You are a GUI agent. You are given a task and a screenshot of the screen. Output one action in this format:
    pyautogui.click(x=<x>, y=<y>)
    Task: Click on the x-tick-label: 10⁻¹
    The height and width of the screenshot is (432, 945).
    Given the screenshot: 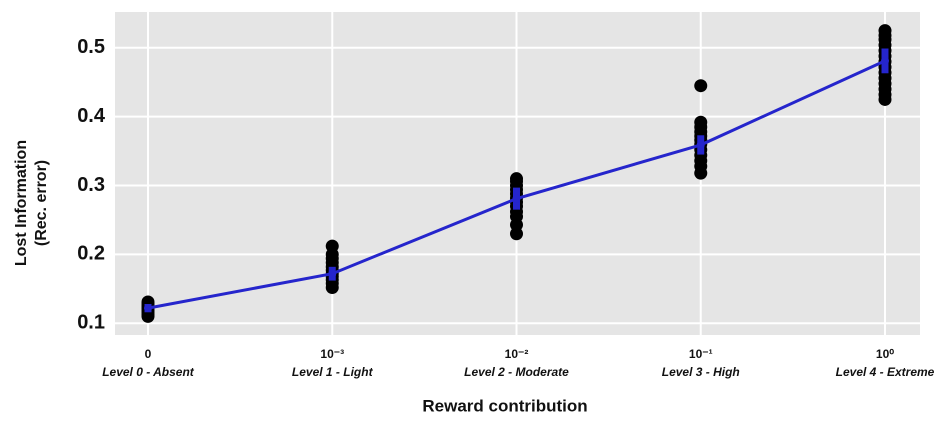 What is the action you would take?
    pyautogui.click(x=701, y=354)
    